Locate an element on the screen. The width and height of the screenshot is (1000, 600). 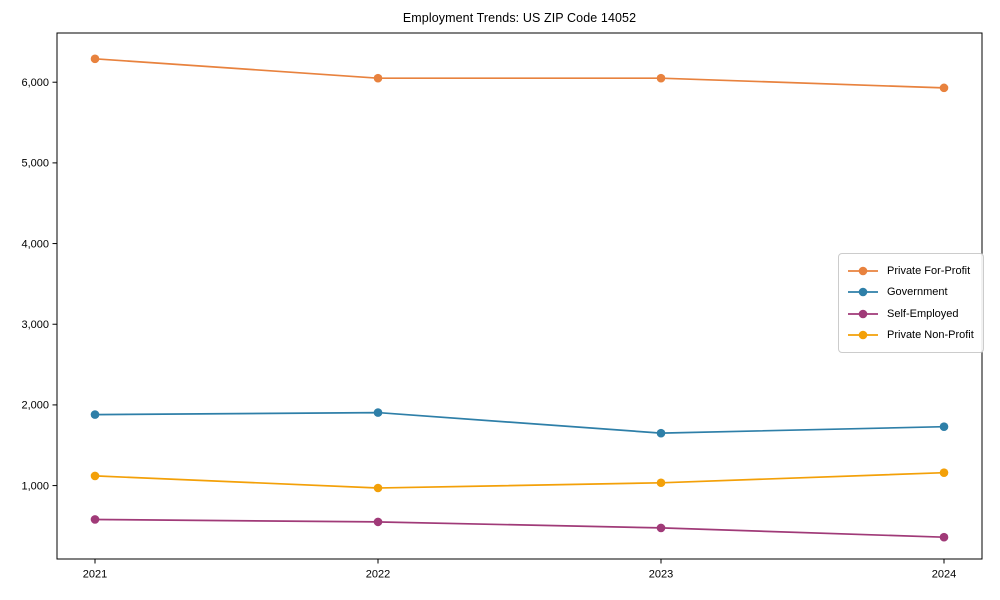
y-tick-label: 5,000 is located at coordinates (35, 164).